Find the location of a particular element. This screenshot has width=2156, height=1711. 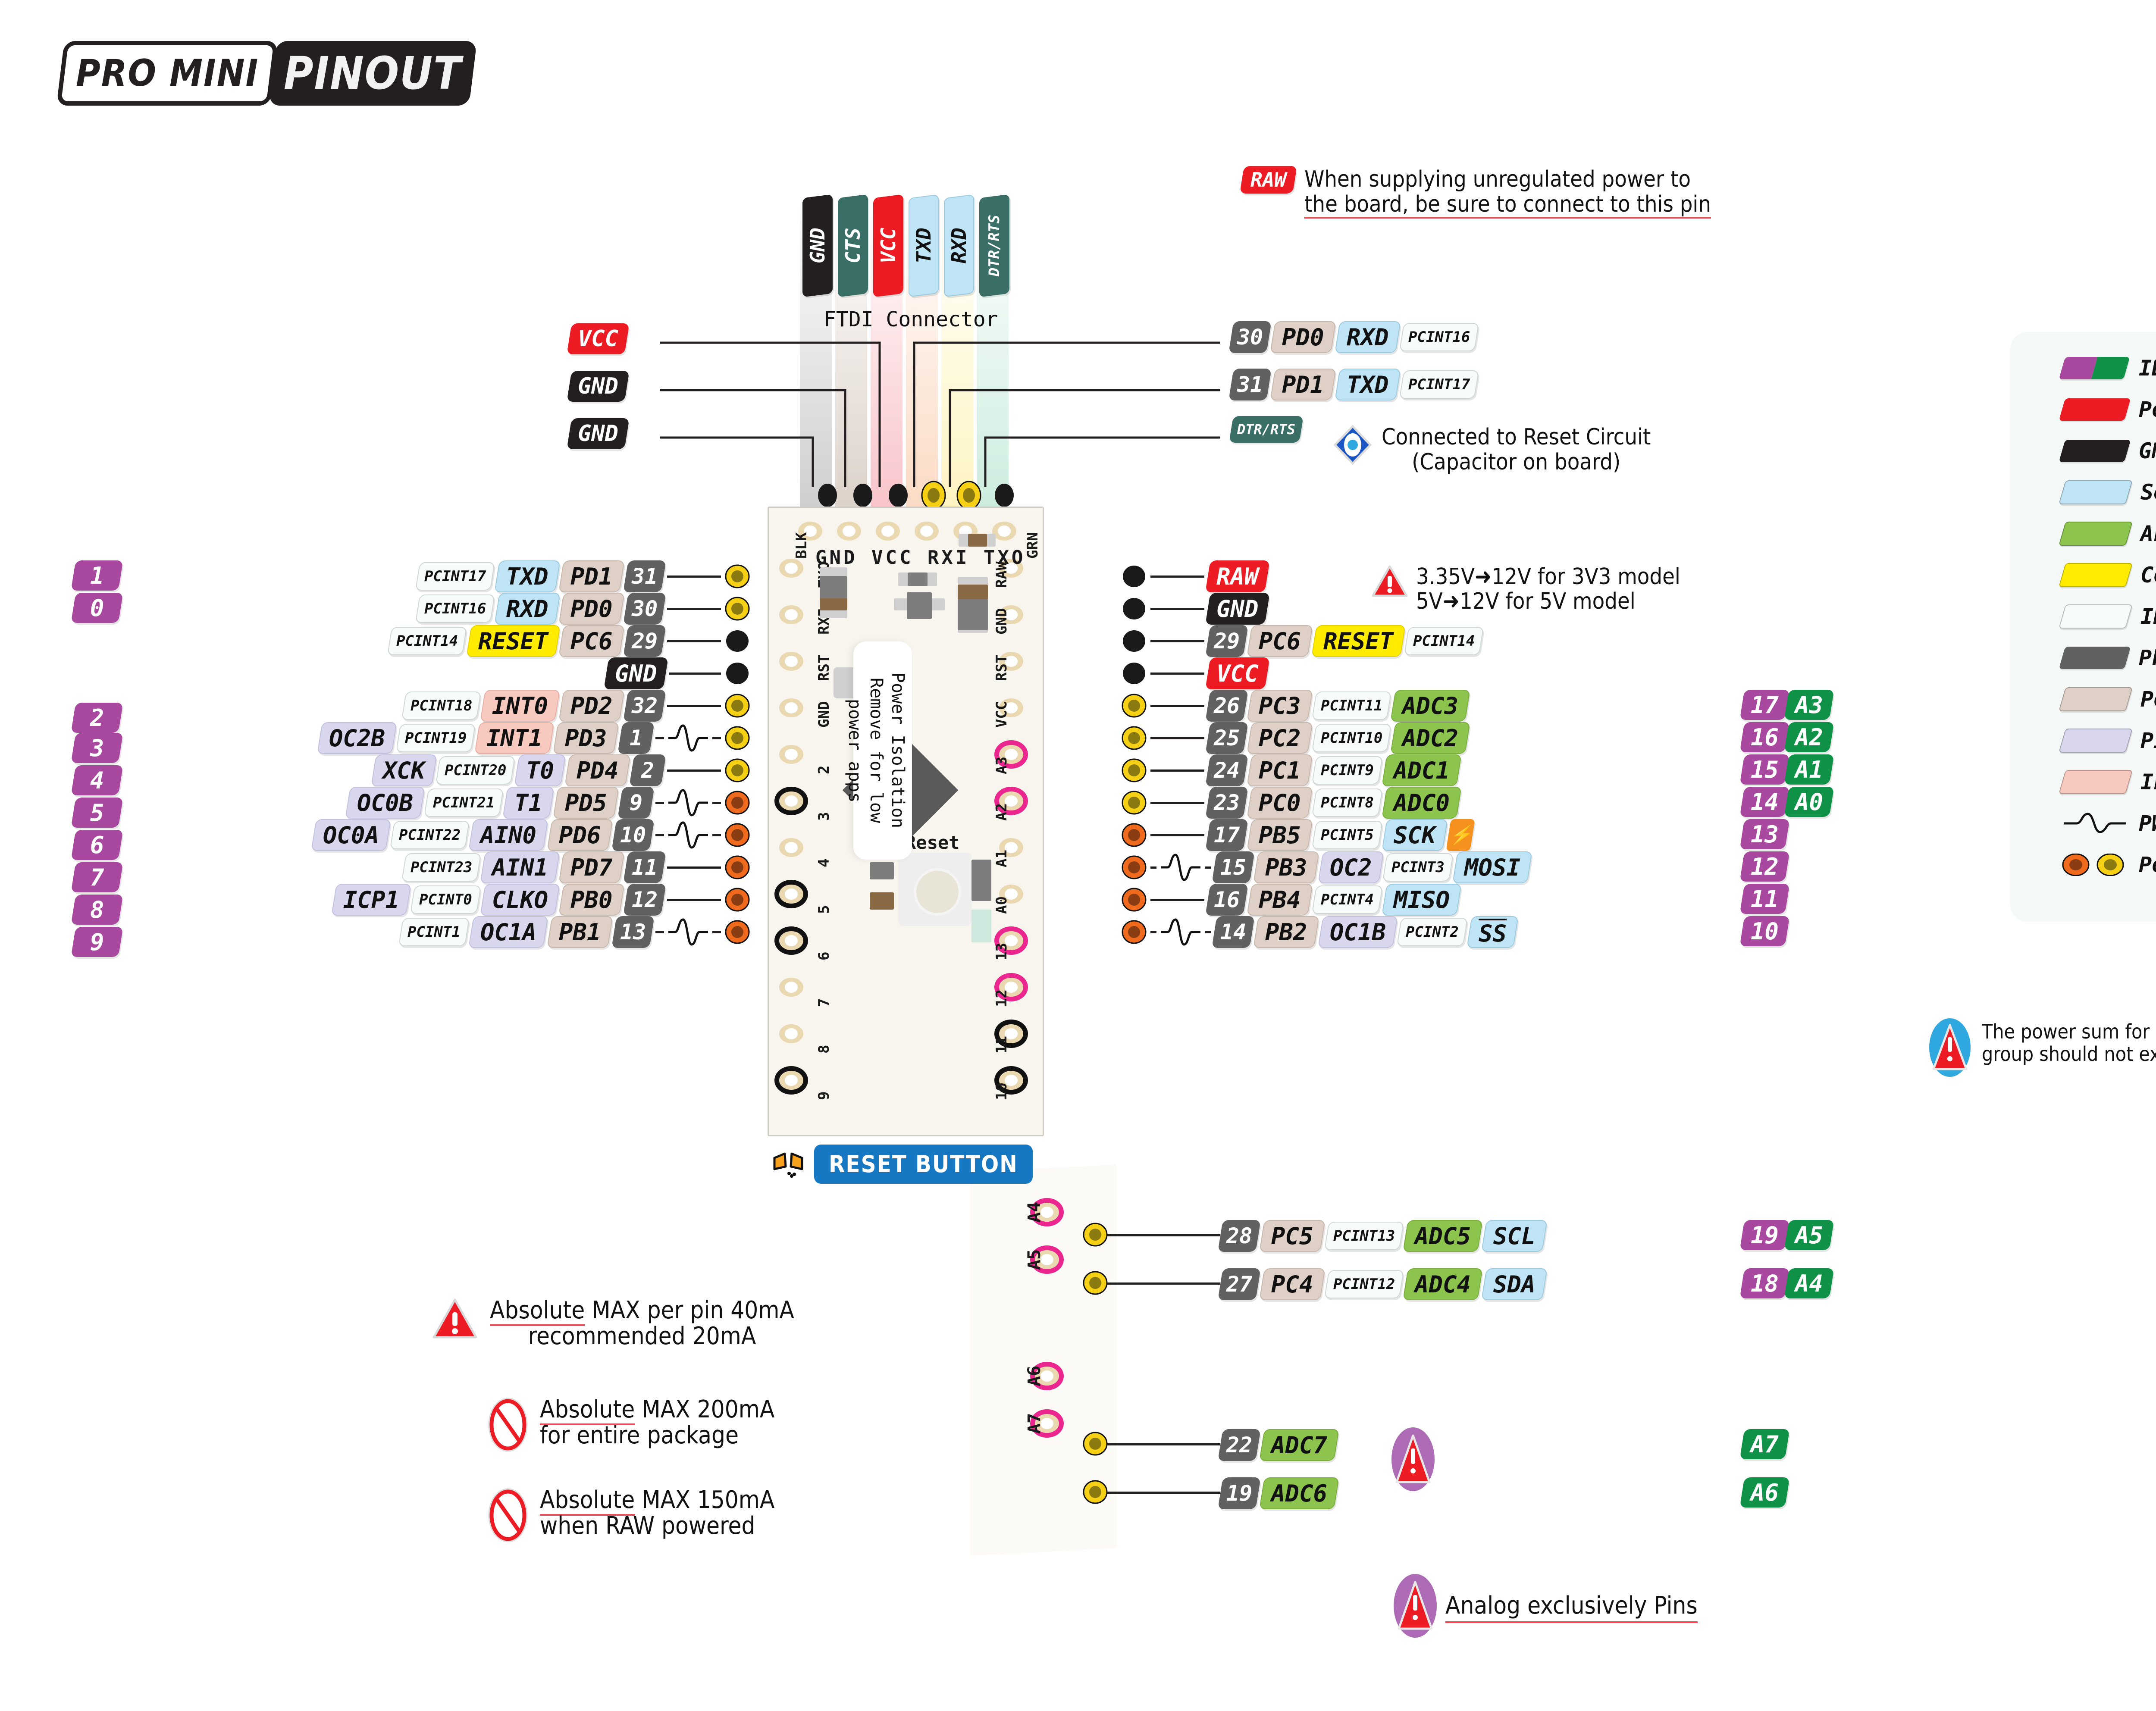

left-alt-OC1A: OC1A is located at coordinates (508, 932).